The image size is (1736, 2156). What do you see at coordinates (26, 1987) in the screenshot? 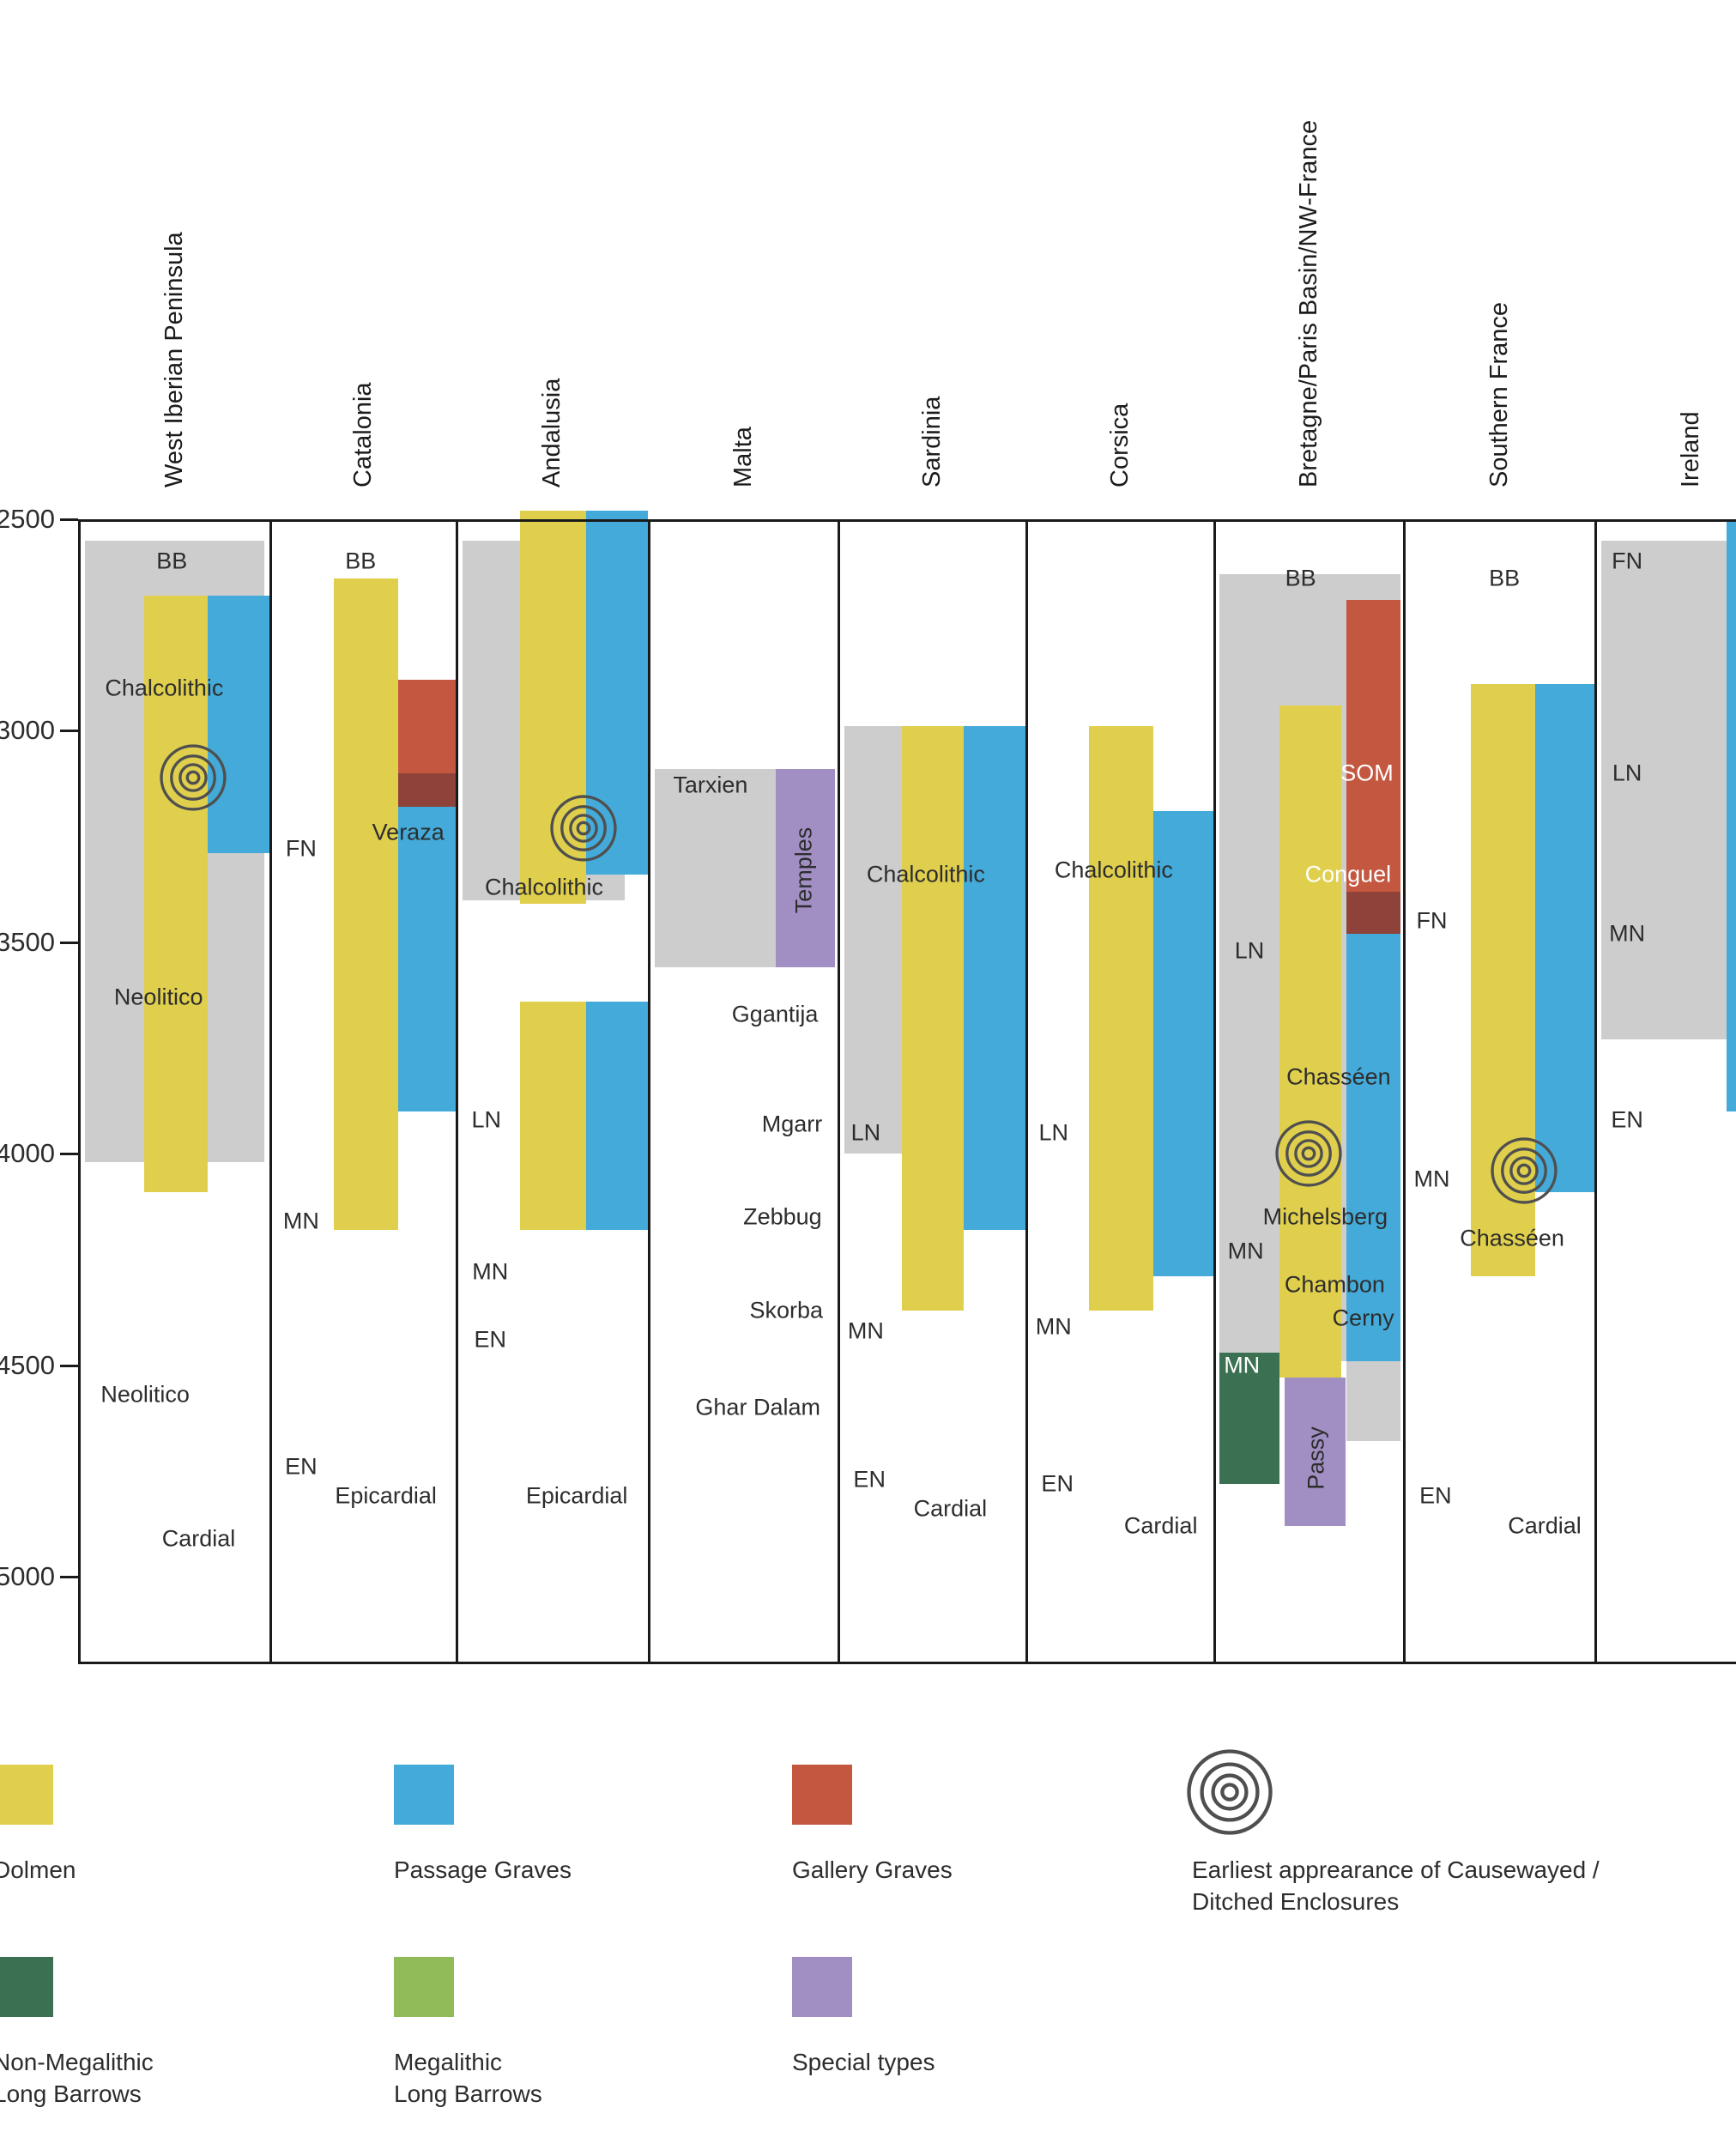
I see `legend-swatch-non_megalithic_long_barrows` at bounding box center [26, 1987].